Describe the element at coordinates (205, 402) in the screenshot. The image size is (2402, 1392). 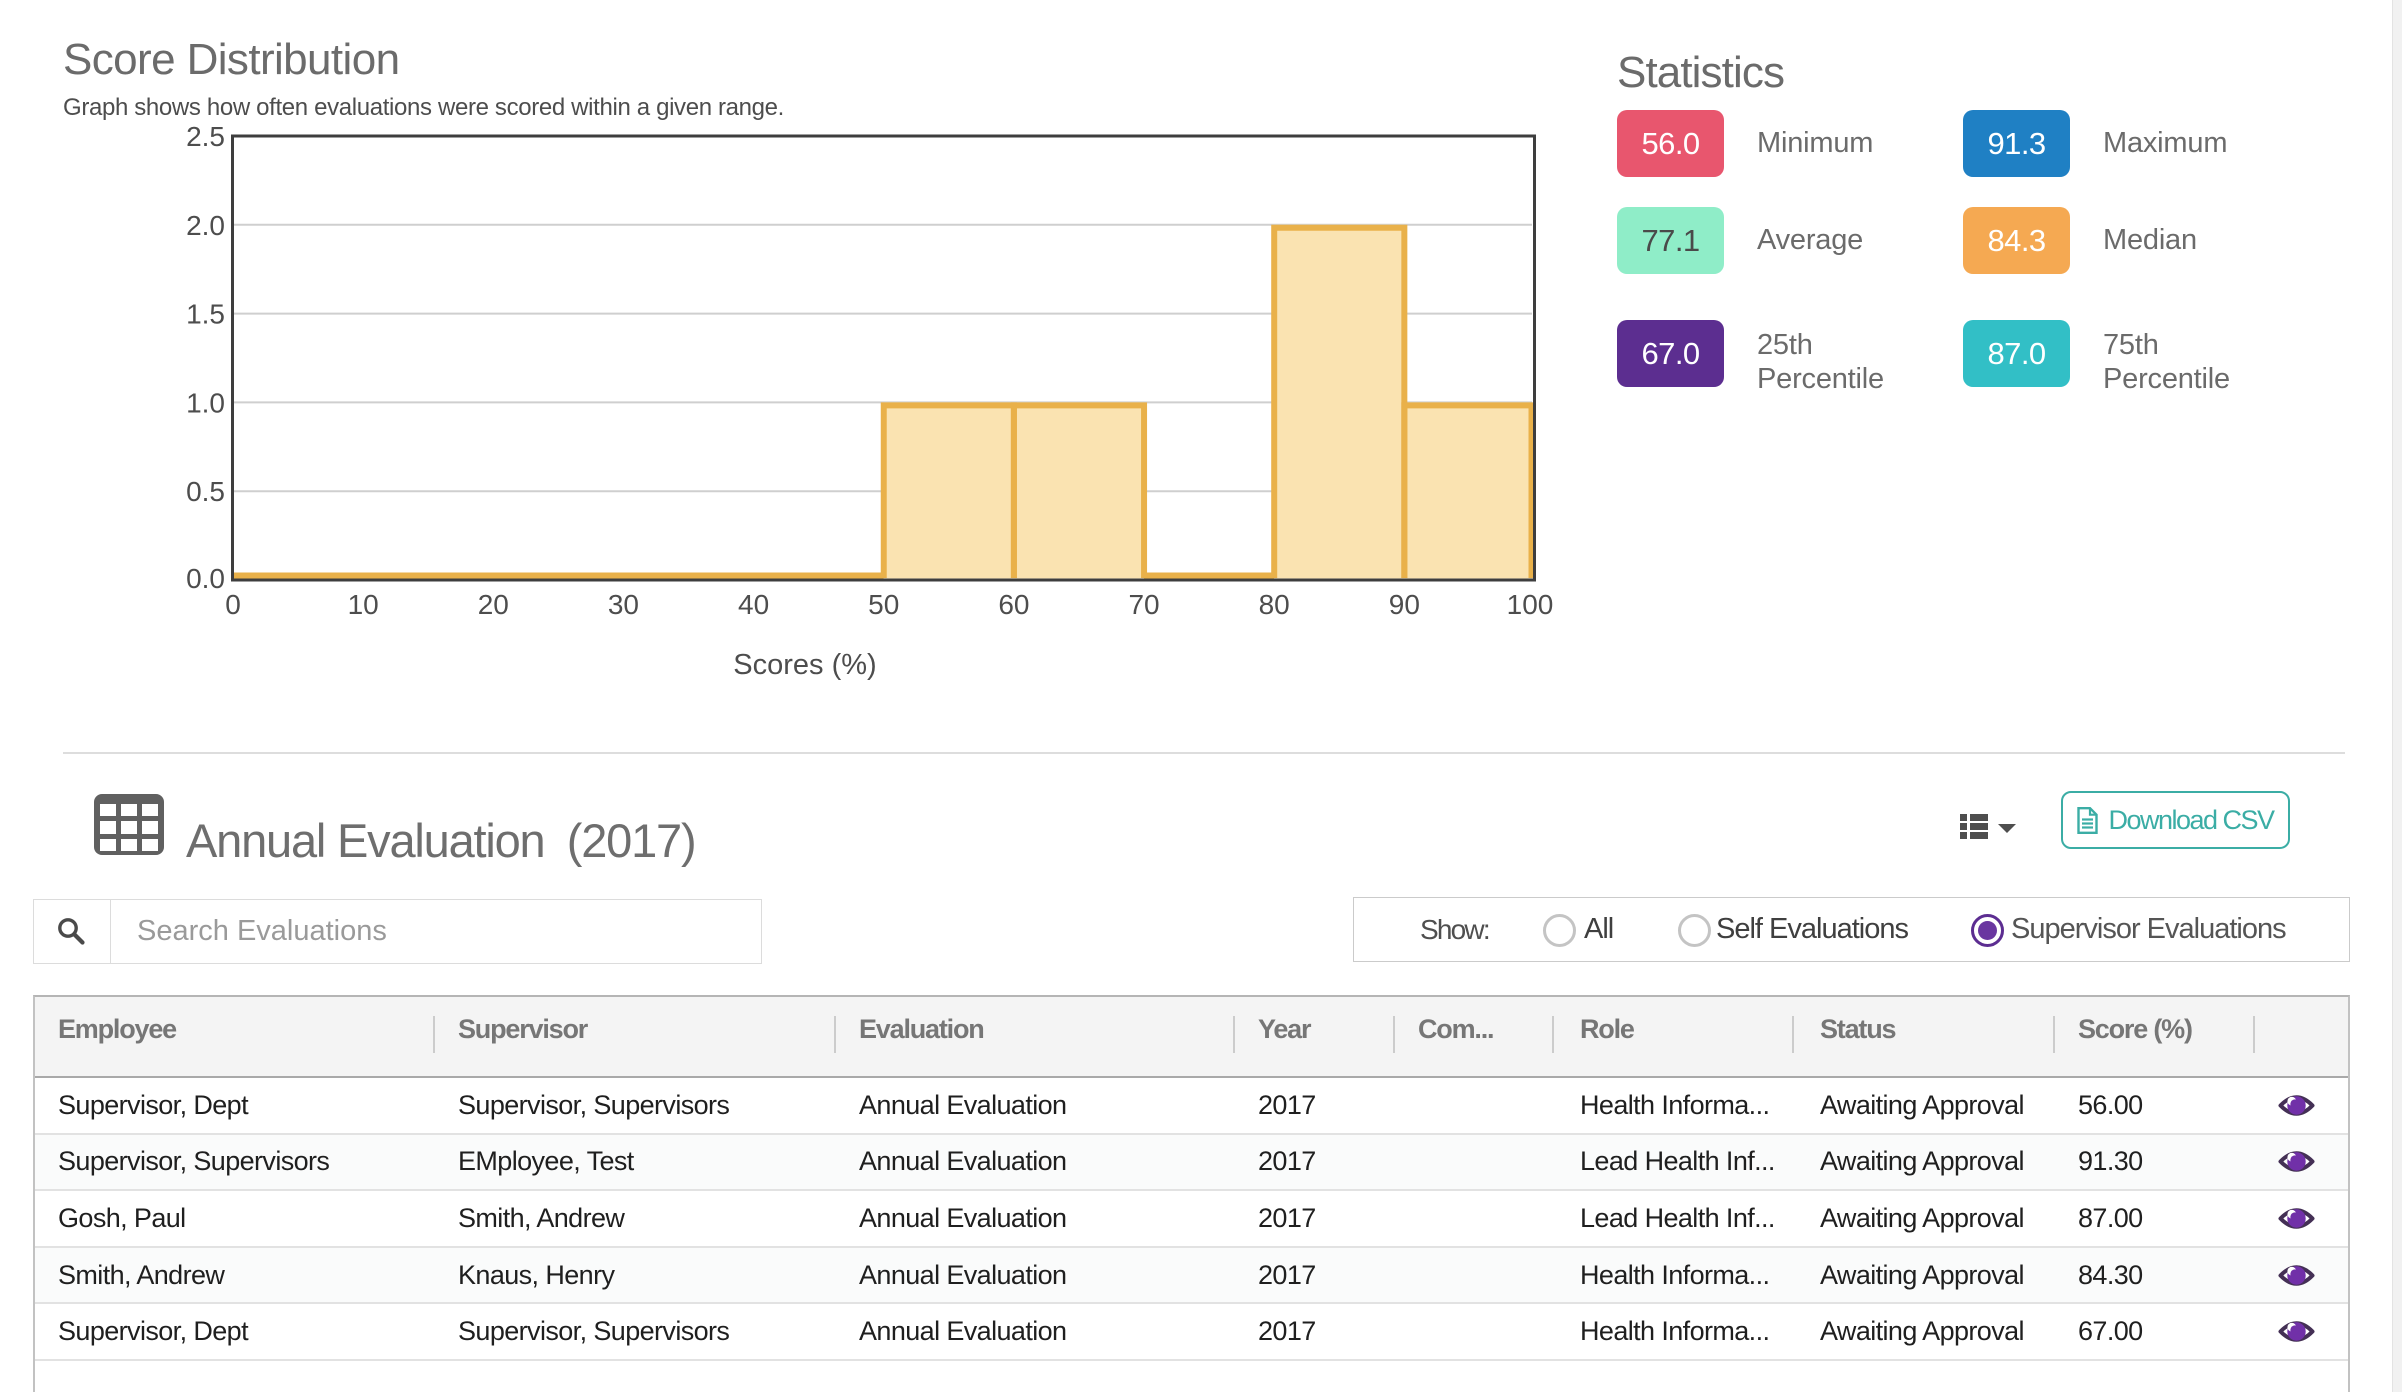
I see `svg-text: 1.0` at that location.